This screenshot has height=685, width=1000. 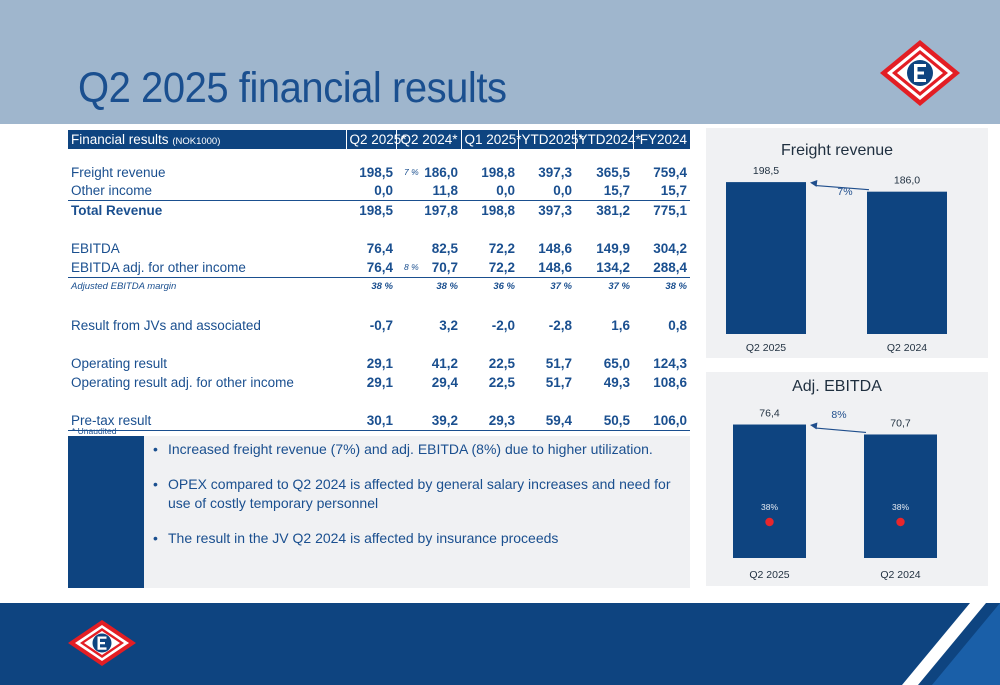 I want to click on table-header-label: Financial results (NOK1000), so click(x=207, y=139).